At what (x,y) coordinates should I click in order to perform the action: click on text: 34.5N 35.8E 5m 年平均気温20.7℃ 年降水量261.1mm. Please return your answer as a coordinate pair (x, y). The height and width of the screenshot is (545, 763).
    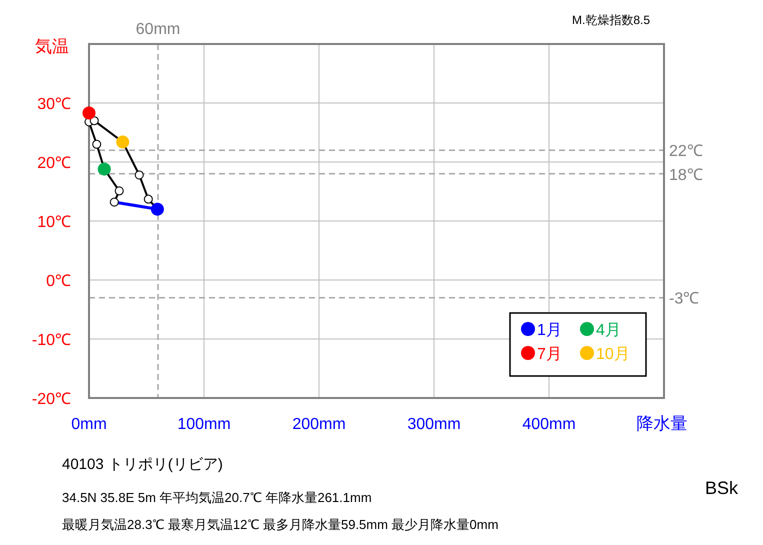
    Looking at the image, I should click on (217, 497).